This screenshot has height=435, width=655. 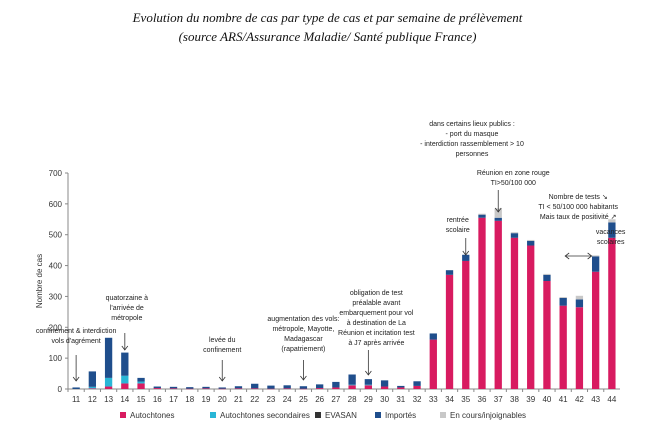 I want to click on legend-label-autochtones-secondaires: Autochtones secondaires, so click(x=265, y=415).